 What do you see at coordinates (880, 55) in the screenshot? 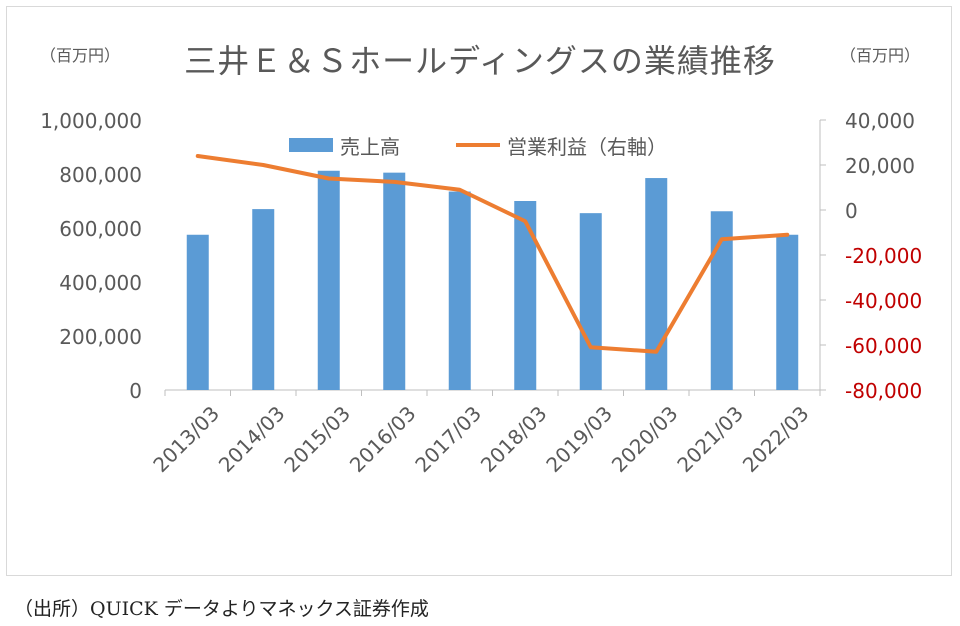
I see `right-axis-unit: （百万円）` at bounding box center [880, 55].